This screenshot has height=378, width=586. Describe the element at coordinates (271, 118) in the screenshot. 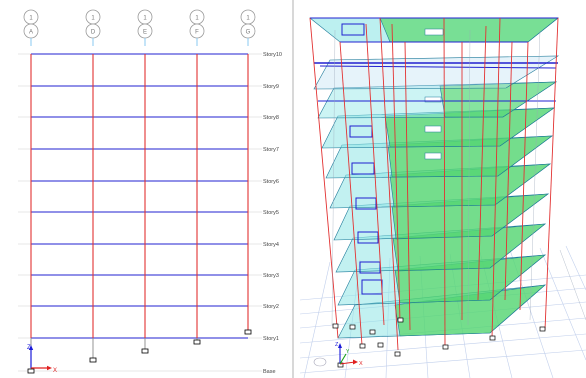

I see `story-label: Story8` at that location.